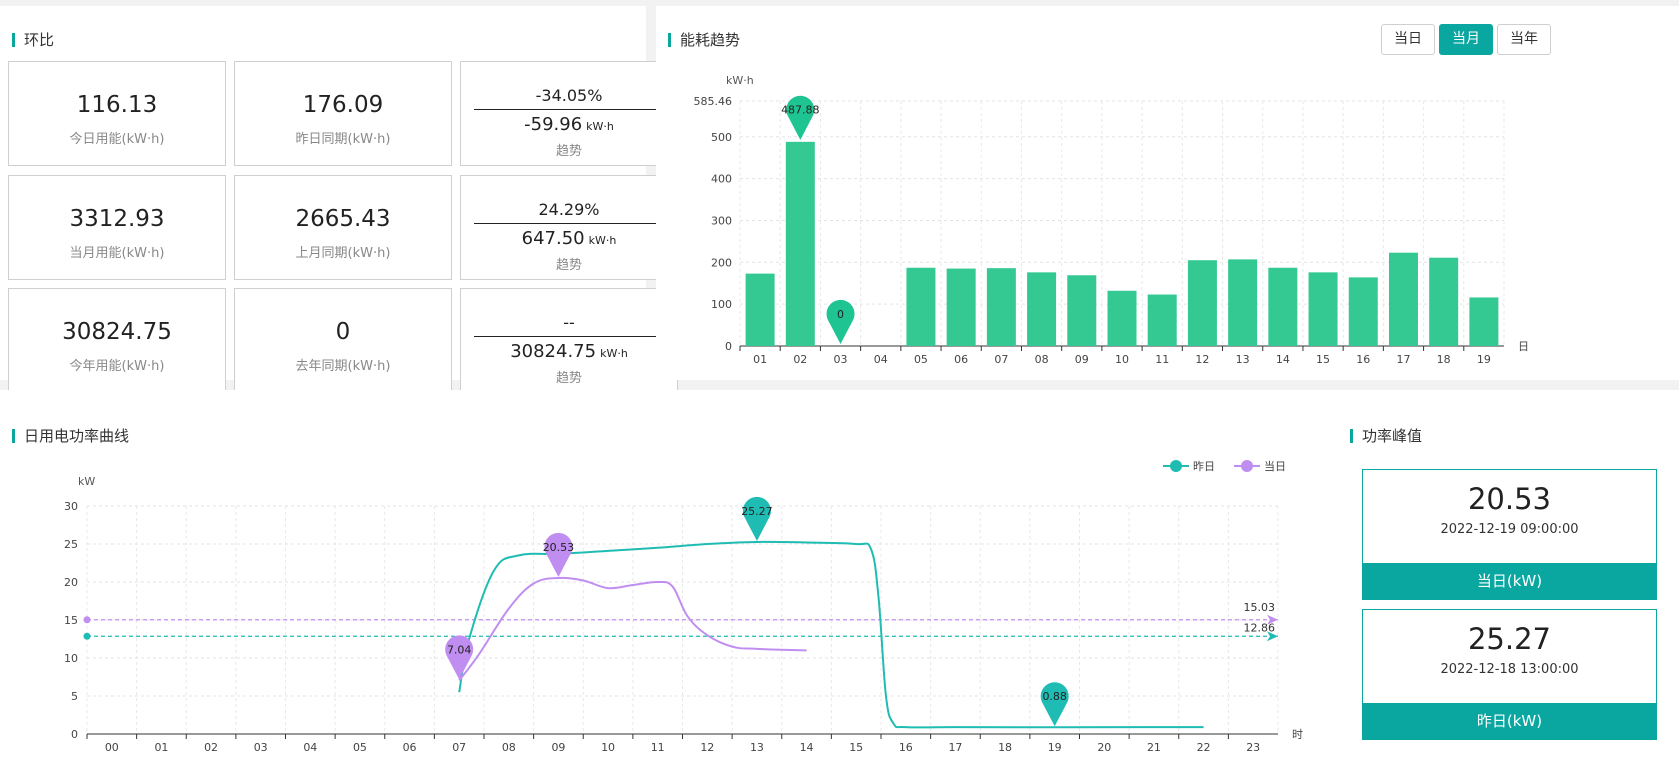 The height and width of the screenshot is (767, 1679). What do you see at coordinates (856, 747) in the screenshot?
I see `line-chart-xtick: 15` at bounding box center [856, 747].